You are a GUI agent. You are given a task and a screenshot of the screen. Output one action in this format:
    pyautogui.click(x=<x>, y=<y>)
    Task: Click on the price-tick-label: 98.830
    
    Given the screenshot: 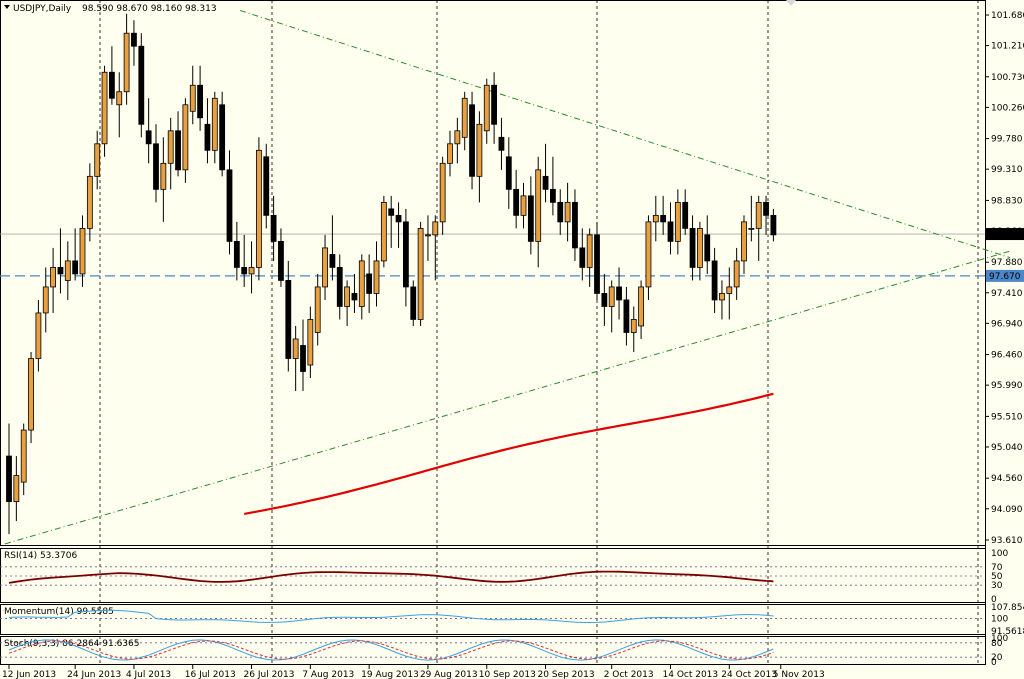 What is the action you would take?
    pyautogui.click(x=1007, y=201)
    